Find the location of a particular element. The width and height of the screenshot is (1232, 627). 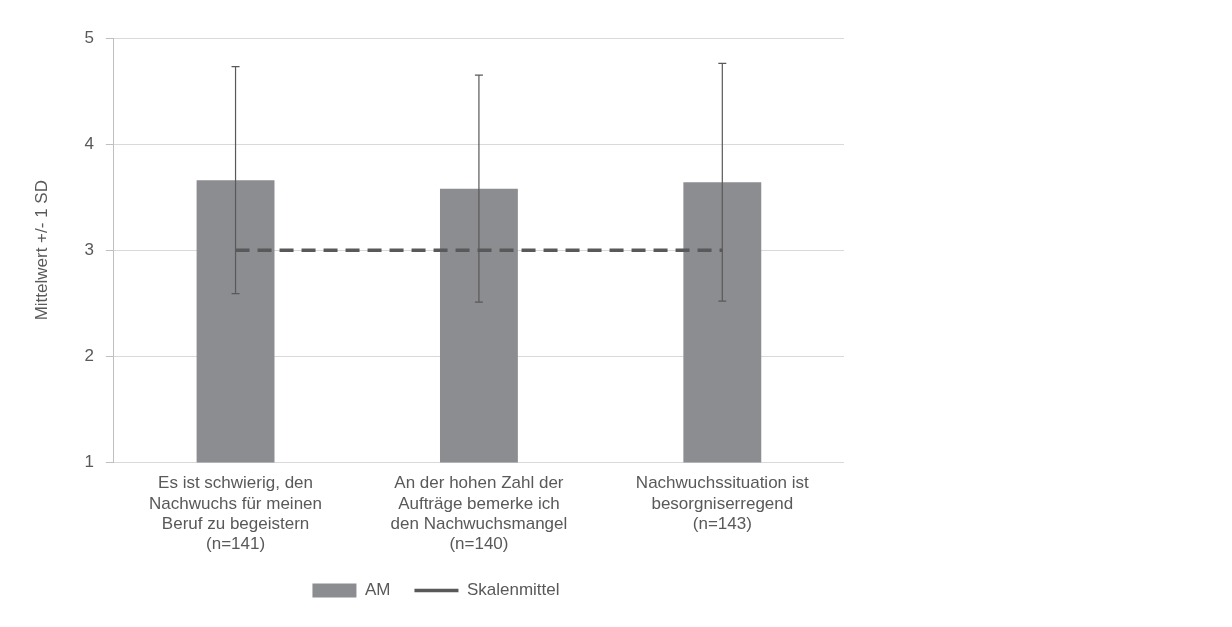

y-tick-label: 5 is located at coordinates (89, 37).